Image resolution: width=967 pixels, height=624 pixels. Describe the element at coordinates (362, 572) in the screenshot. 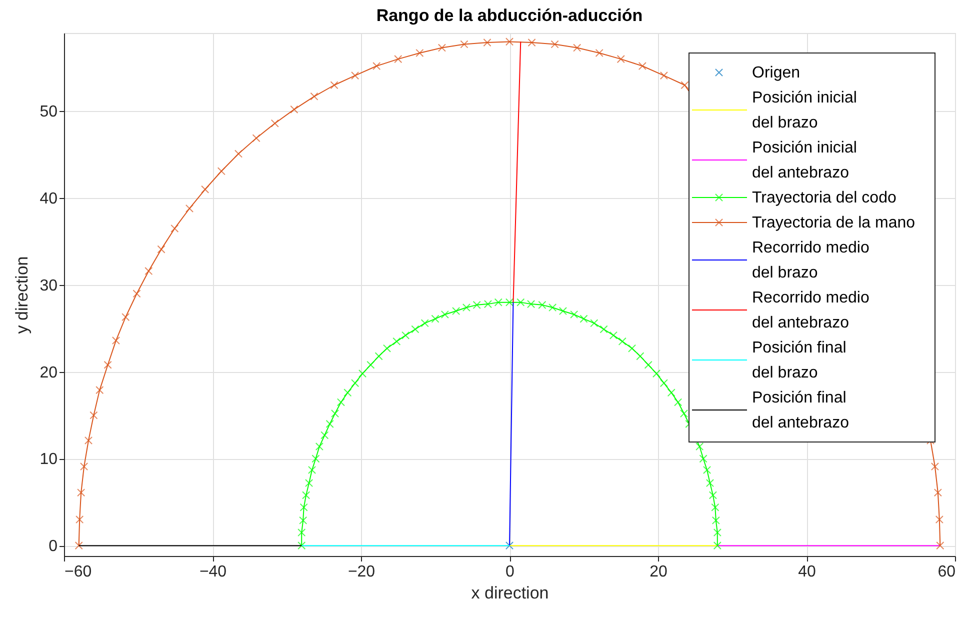

I see `x-tick-label: −20` at that location.